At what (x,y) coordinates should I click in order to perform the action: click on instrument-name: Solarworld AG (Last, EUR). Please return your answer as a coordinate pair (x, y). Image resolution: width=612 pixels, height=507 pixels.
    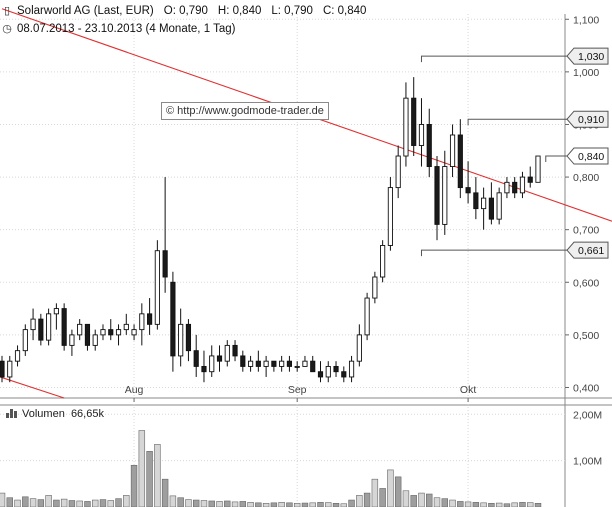
    Looking at the image, I should click on (85, 11).